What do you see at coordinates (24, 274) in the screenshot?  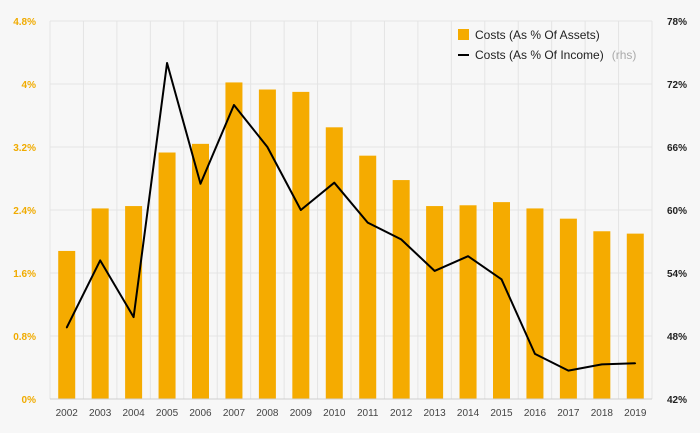 I see `left-tick-label: 1.6%` at bounding box center [24, 274].